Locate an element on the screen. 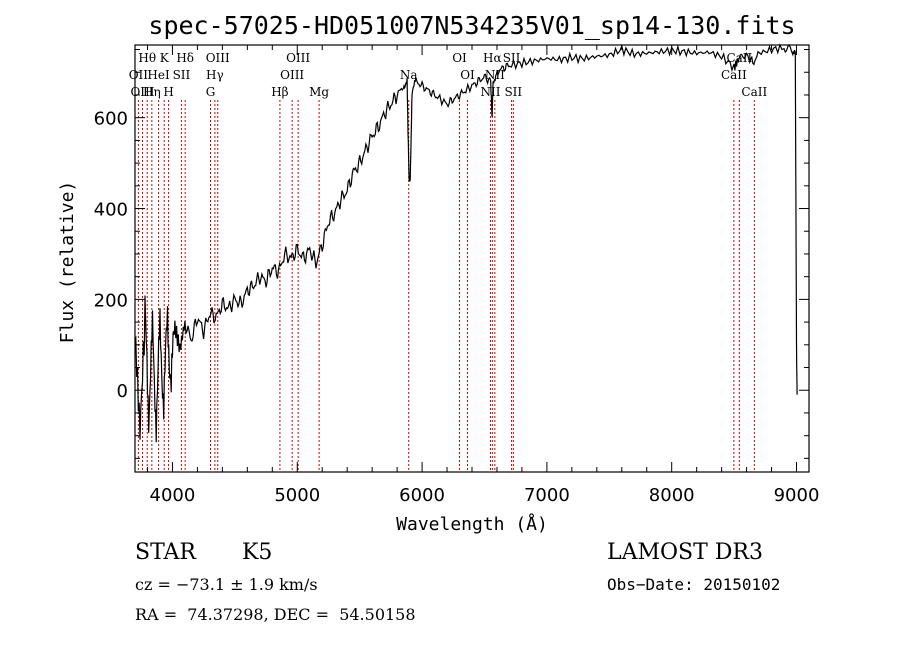 The height and width of the screenshot is (649, 900). line-label-11: G is located at coordinates (211, 92).